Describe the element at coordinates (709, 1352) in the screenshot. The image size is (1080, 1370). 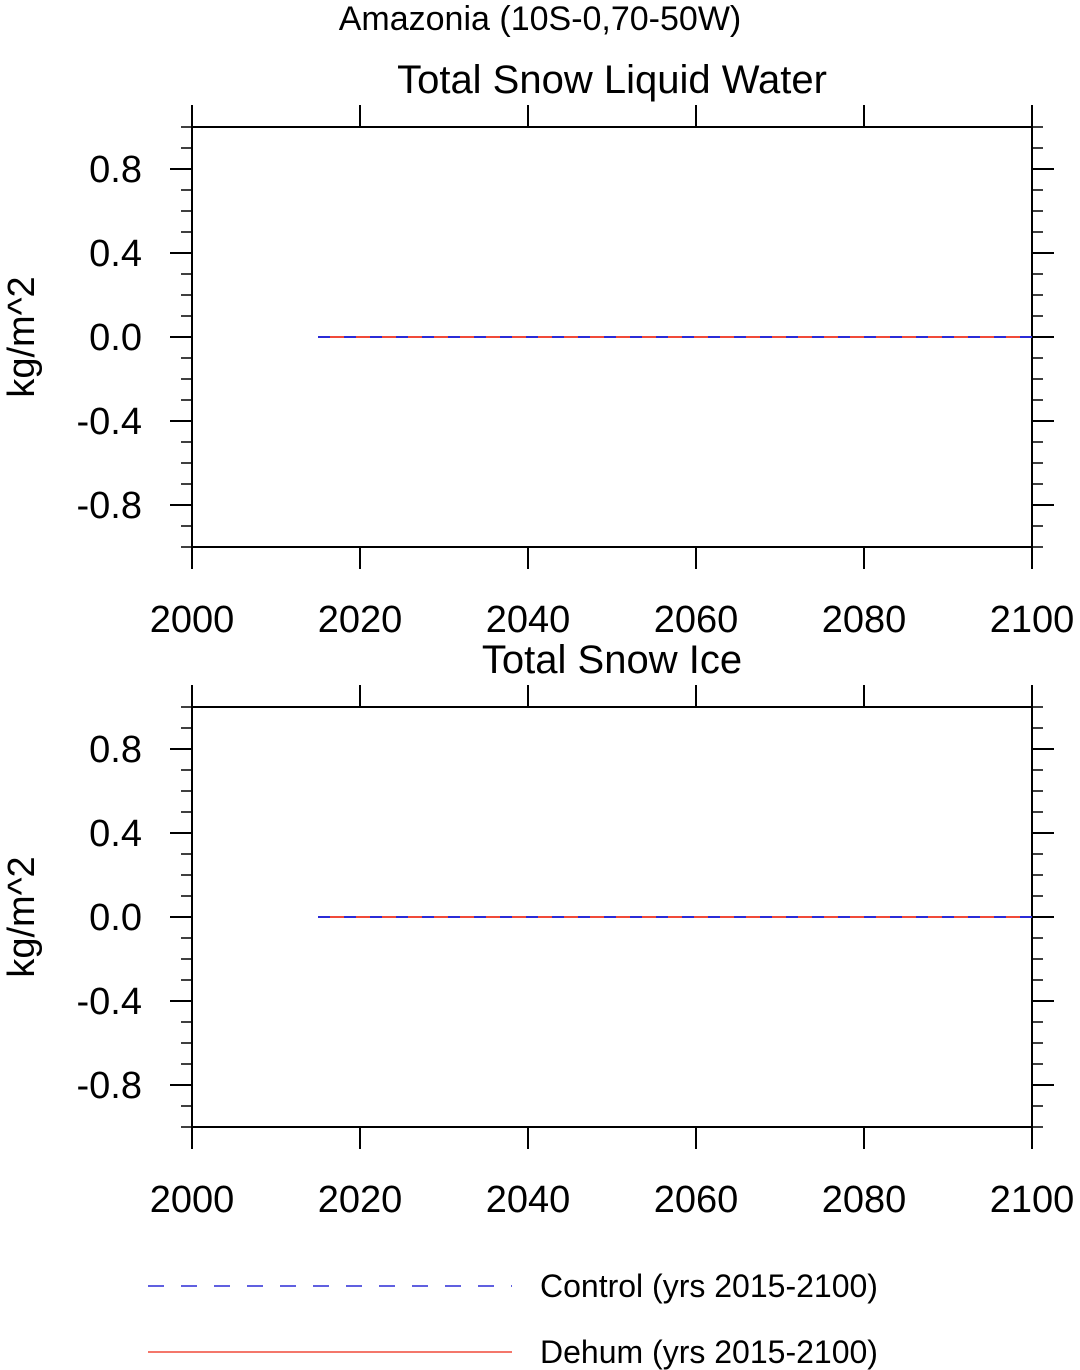
I see `legend-label: Dehum (yrs 2015-2100)` at that location.